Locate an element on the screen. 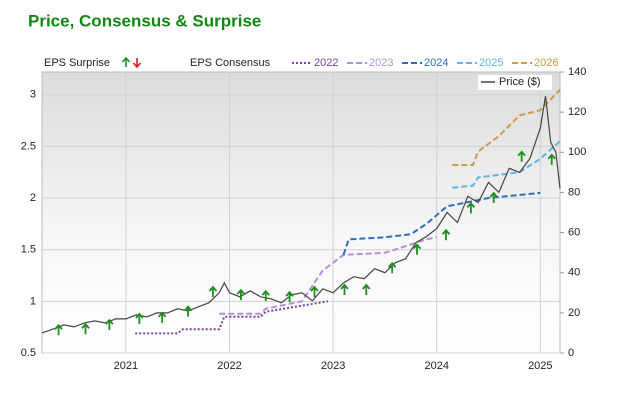 This screenshot has height=406, width=620. legend-label: 2022 is located at coordinates (326, 63).